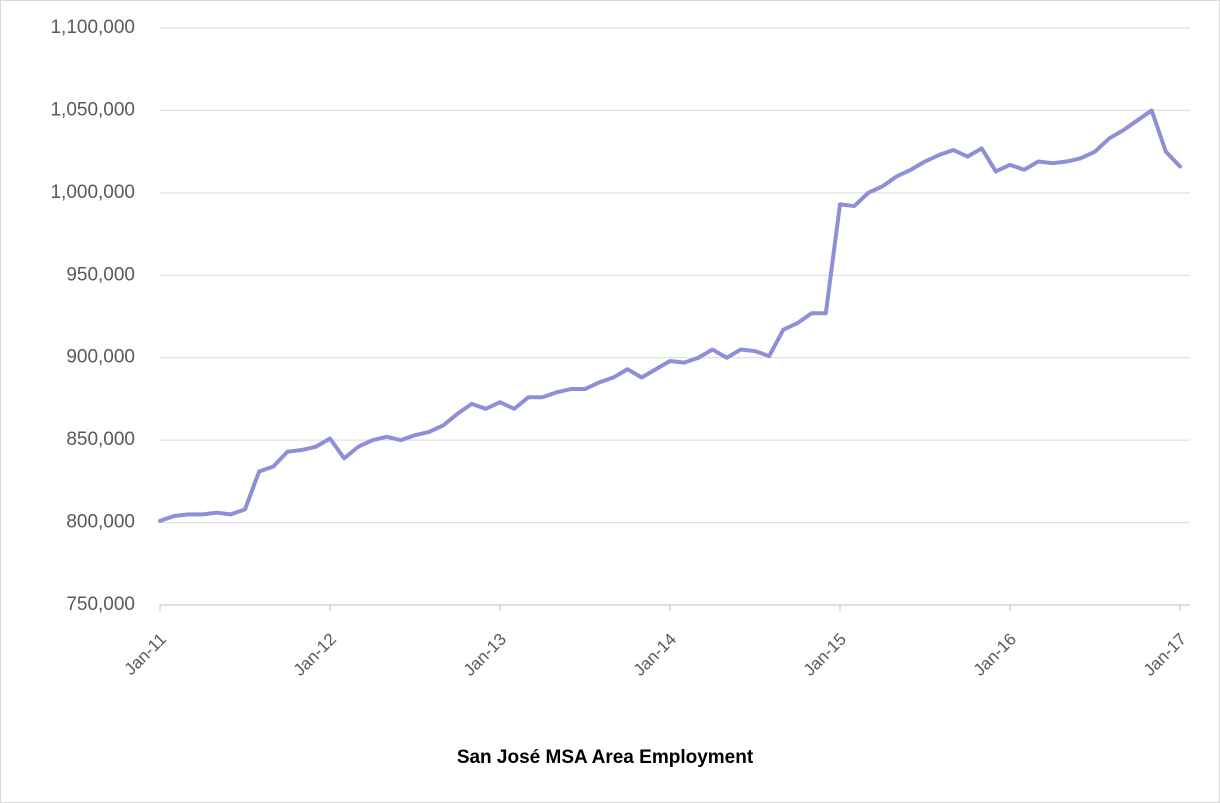 This screenshot has height=803, width=1220. What do you see at coordinates (100, 604) in the screenshot?
I see `y-tick-label: 750,000` at bounding box center [100, 604].